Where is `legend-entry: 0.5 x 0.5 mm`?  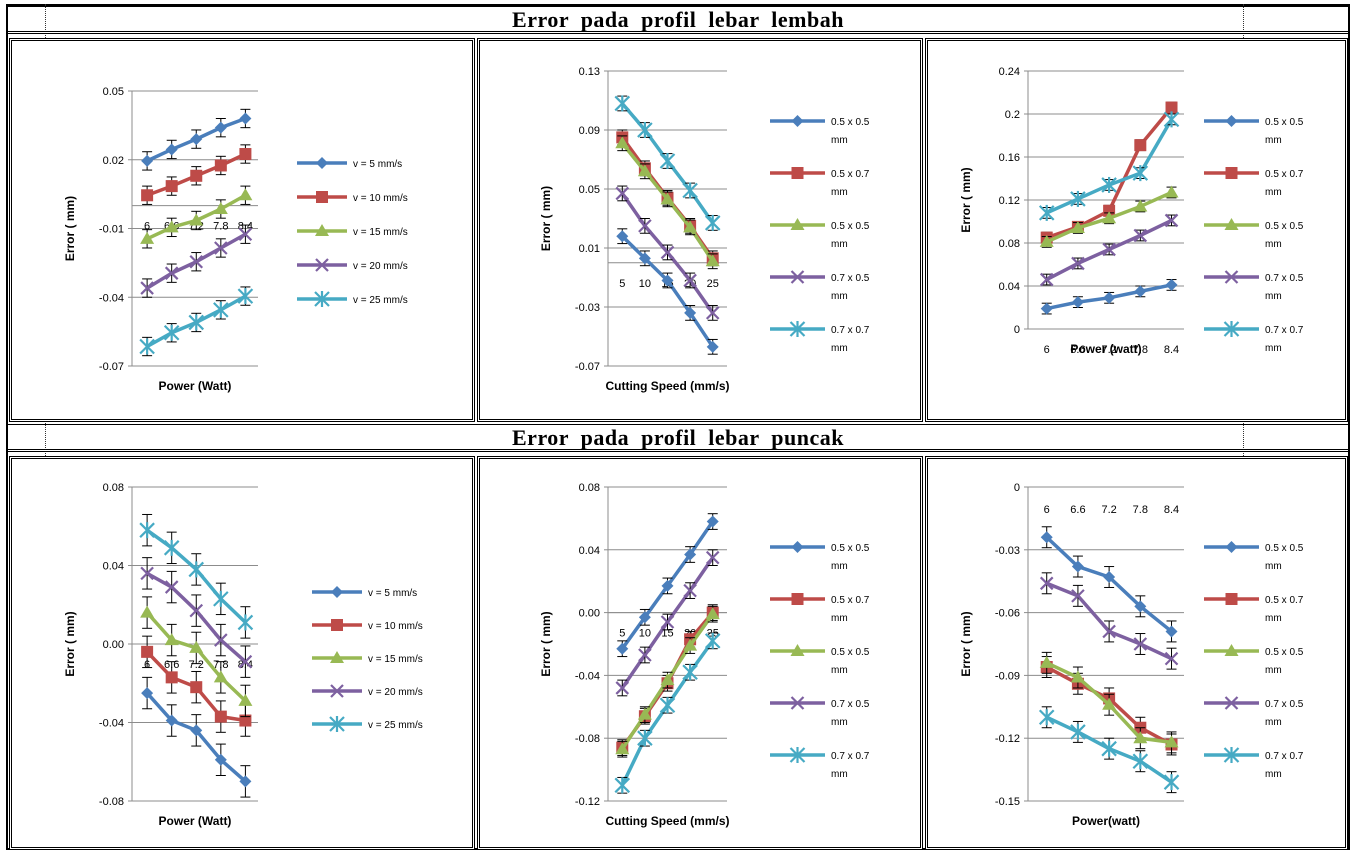 legend-entry: 0.5 x 0.5 mm is located at coordinates (820, 556).